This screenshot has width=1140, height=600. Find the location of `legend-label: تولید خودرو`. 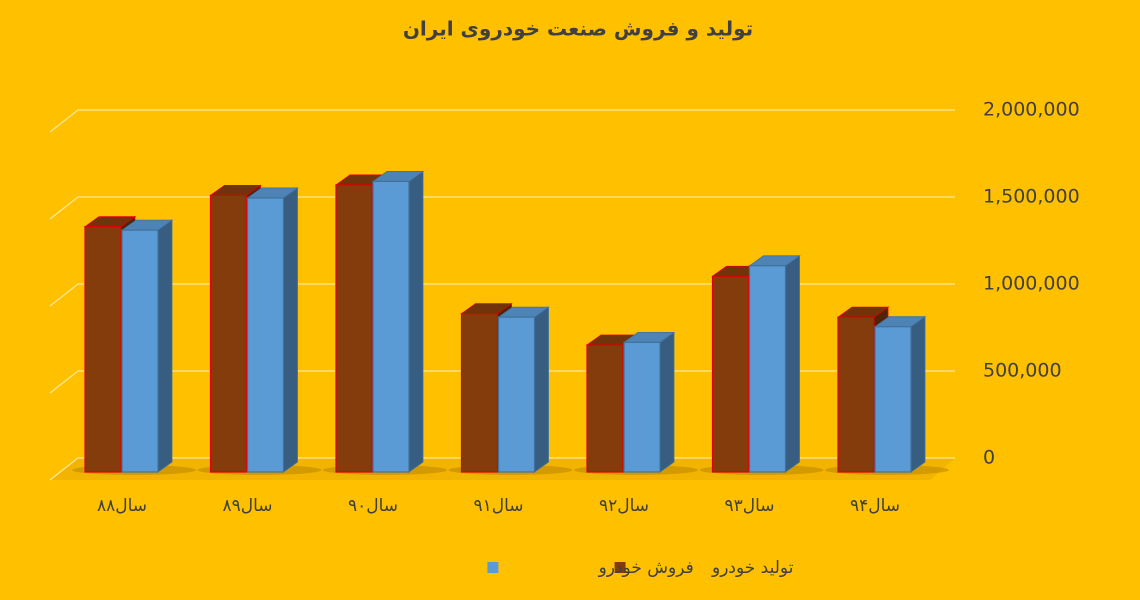

legend-label: تولید خودرو is located at coordinates (752, 568).